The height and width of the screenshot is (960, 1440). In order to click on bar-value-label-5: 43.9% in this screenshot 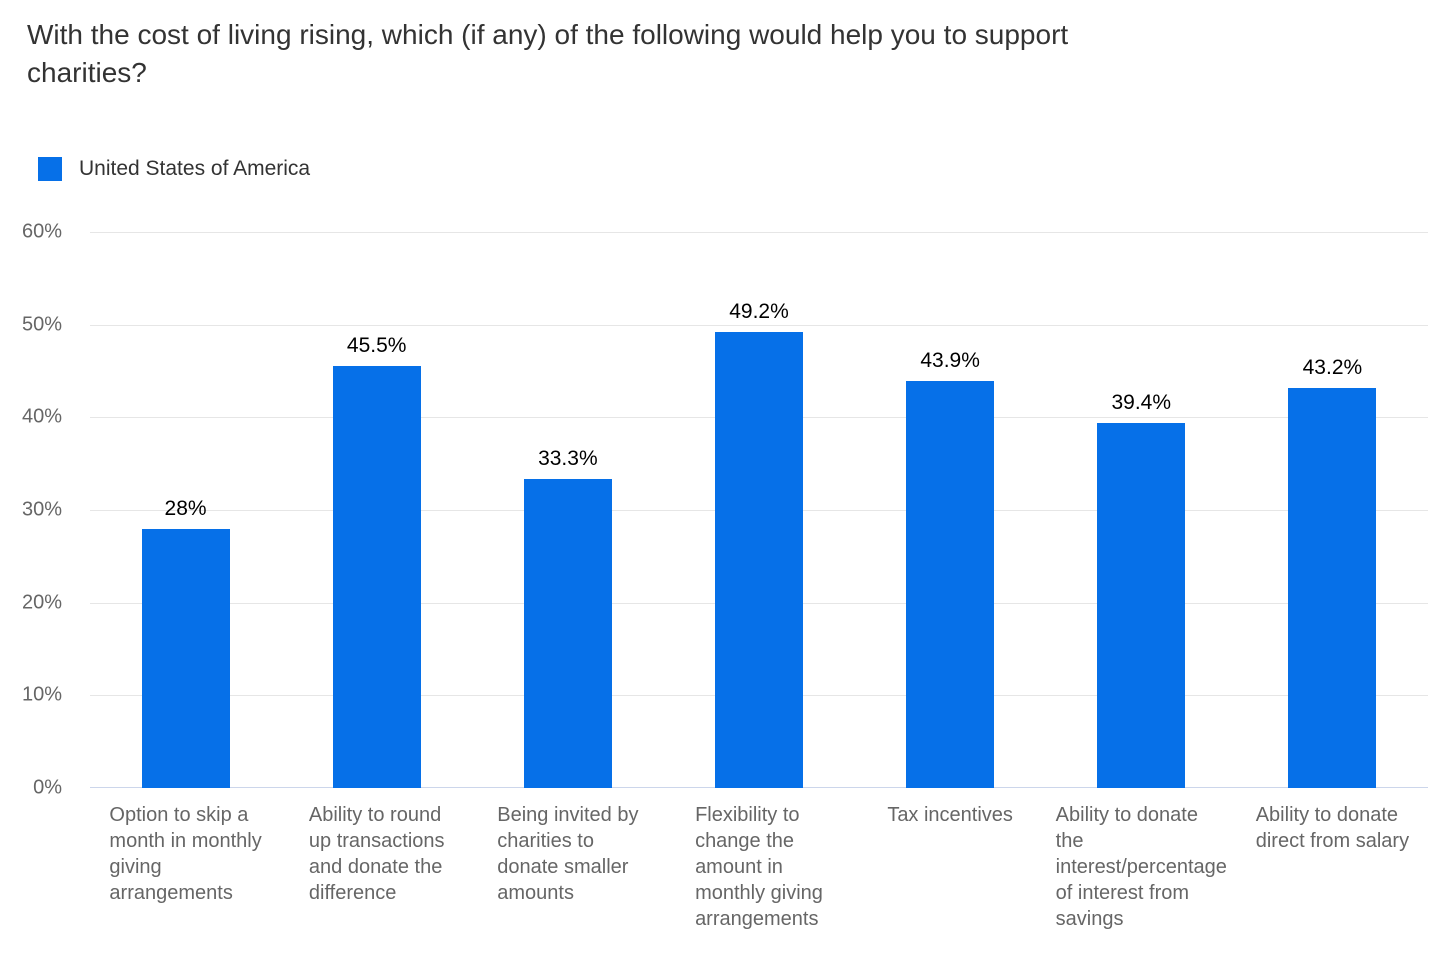, I will do `click(950, 361)`.